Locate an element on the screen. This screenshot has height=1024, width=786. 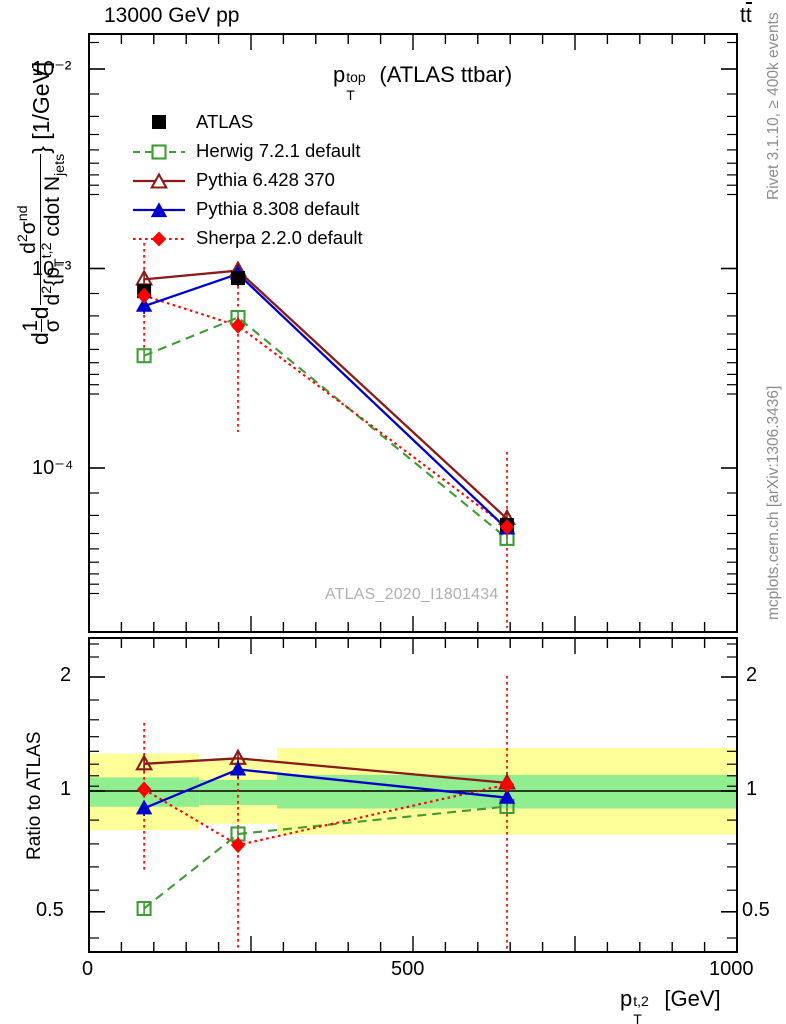
markers-herwig is located at coordinates (325, 427).